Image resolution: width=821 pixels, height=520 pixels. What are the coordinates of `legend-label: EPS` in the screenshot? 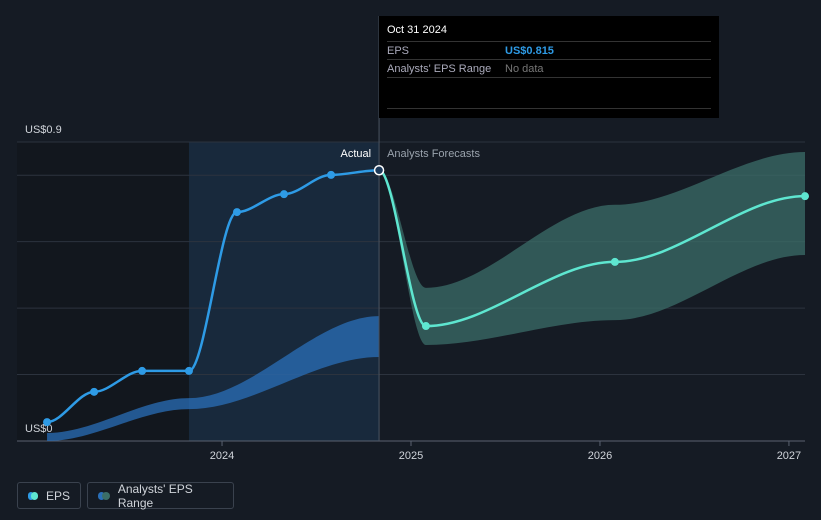 It's located at (57, 495).